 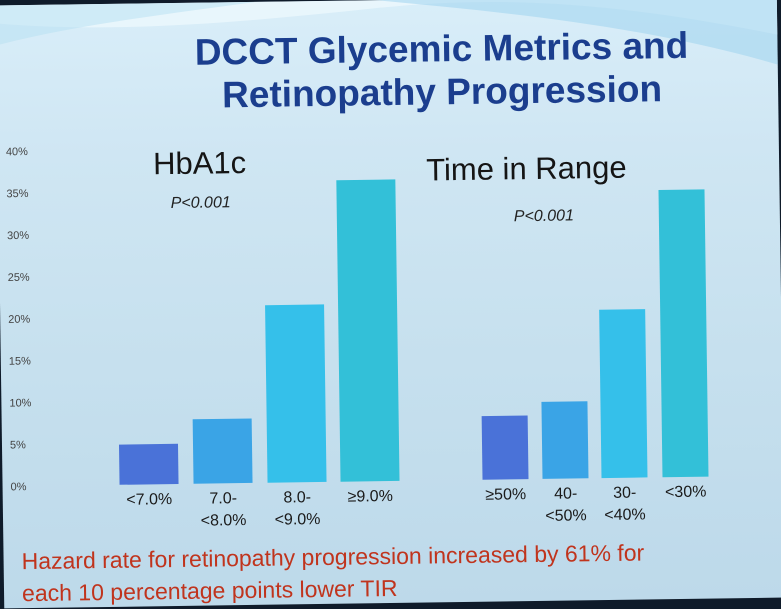 I want to click on y-tick-label: 40%, so click(x=17, y=152).